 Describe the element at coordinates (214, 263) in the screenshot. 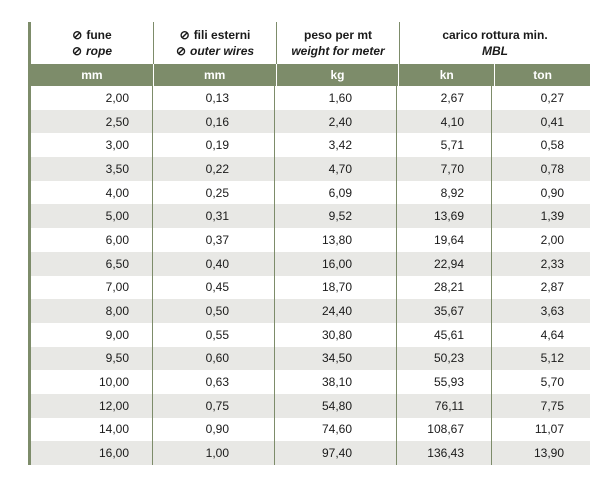

I see `cell-wires: 0,40` at that location.